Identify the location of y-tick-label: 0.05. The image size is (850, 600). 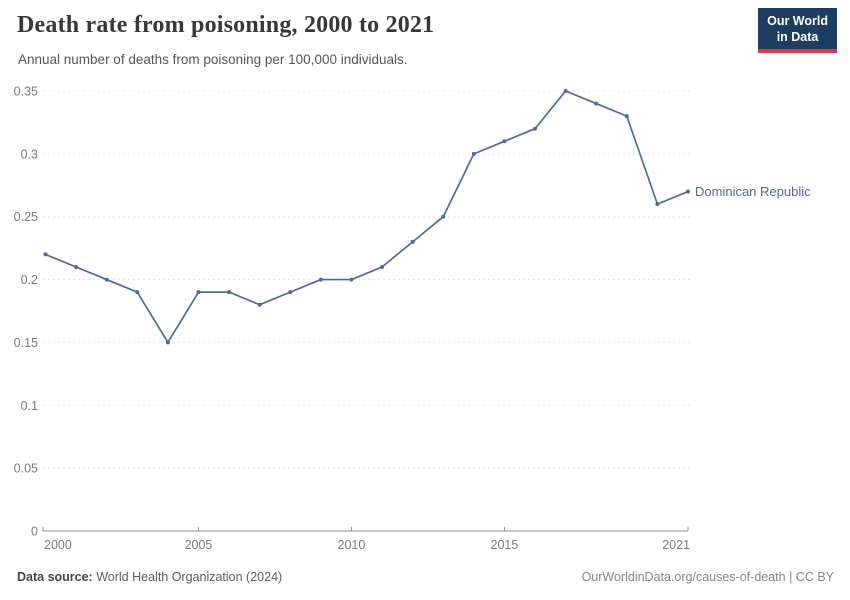
(26, 469).